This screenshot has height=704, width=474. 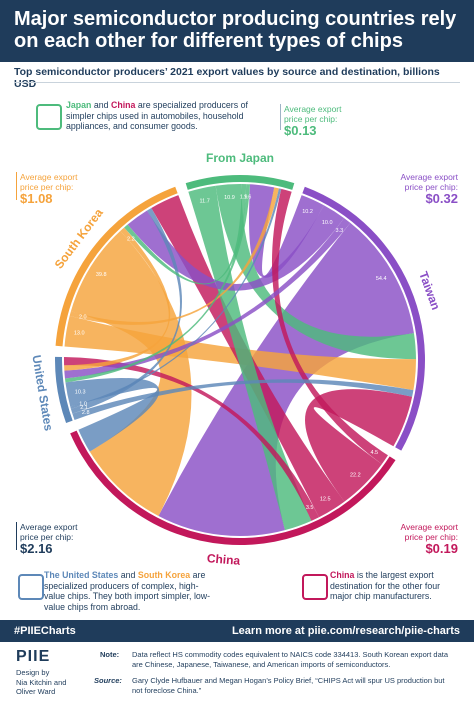 I want to click on ribbon-japan-to-china, so click(x=250, y=358).